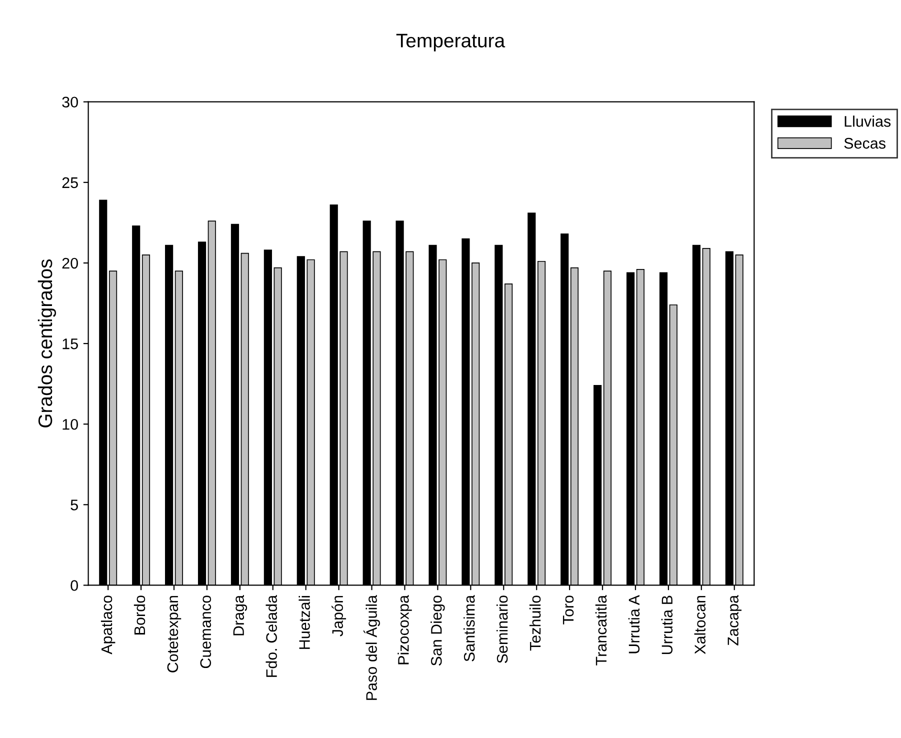 The width and height of the screenshot is (901, 738). I want to click on x-tick-label: Huetzali, so click(304, 622).